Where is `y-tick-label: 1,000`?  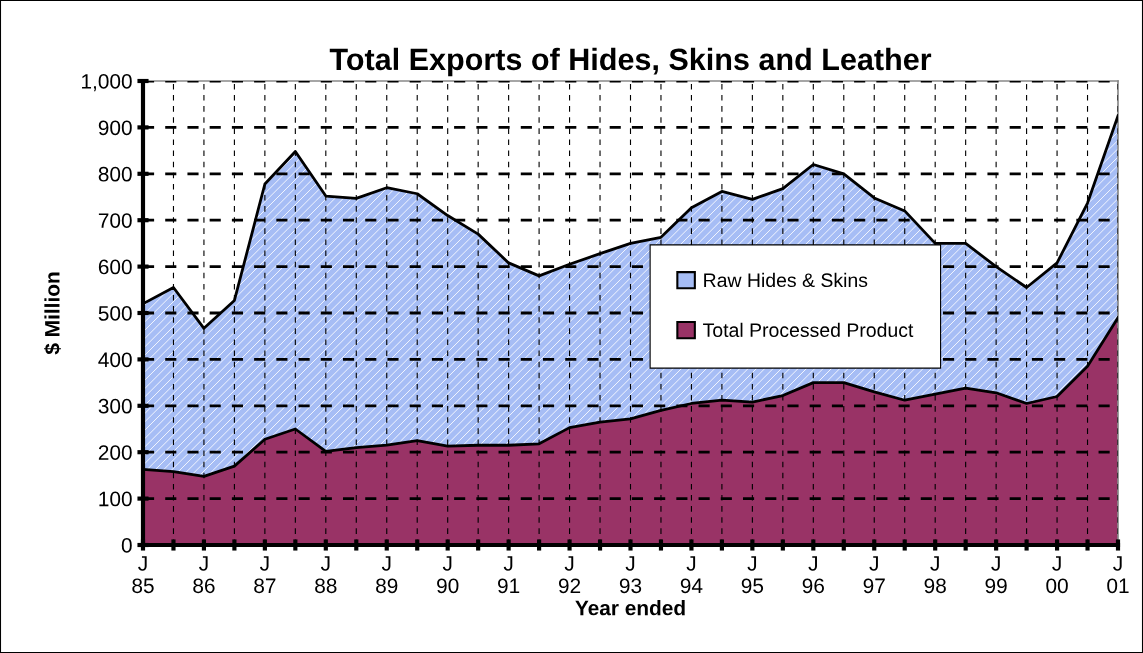 y-tick-label: 1,000 is located at coordinates (107, 83).